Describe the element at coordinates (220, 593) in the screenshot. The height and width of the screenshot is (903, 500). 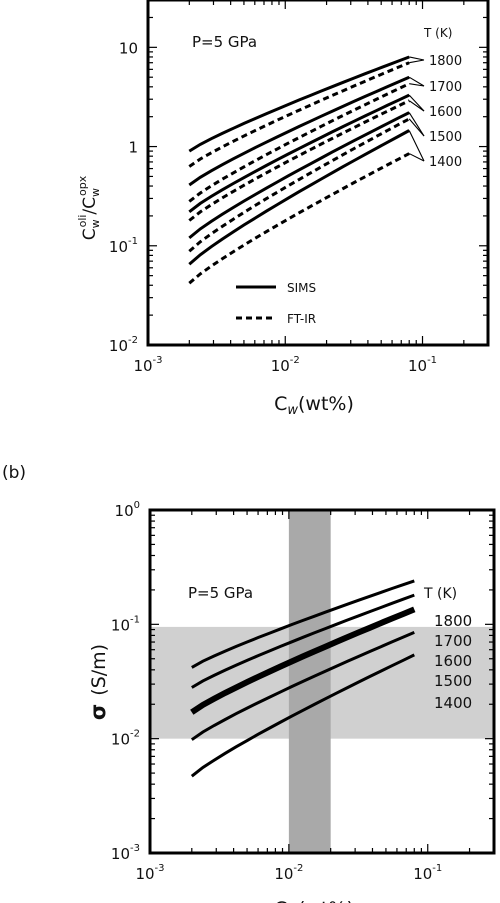
I see `panel-b-annotation: P=5 GPa` at that location.